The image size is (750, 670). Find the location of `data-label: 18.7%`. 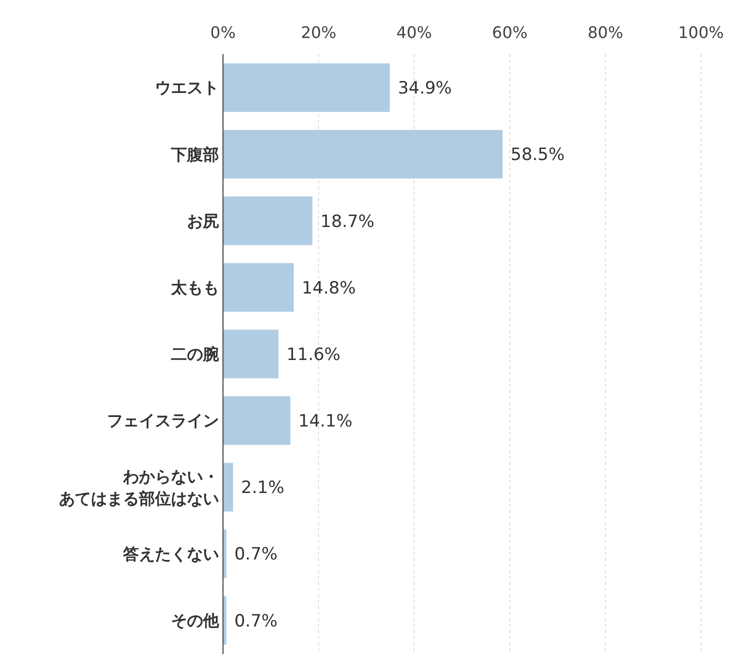

data-label: 18.7% is located at coordinates (347, 222).